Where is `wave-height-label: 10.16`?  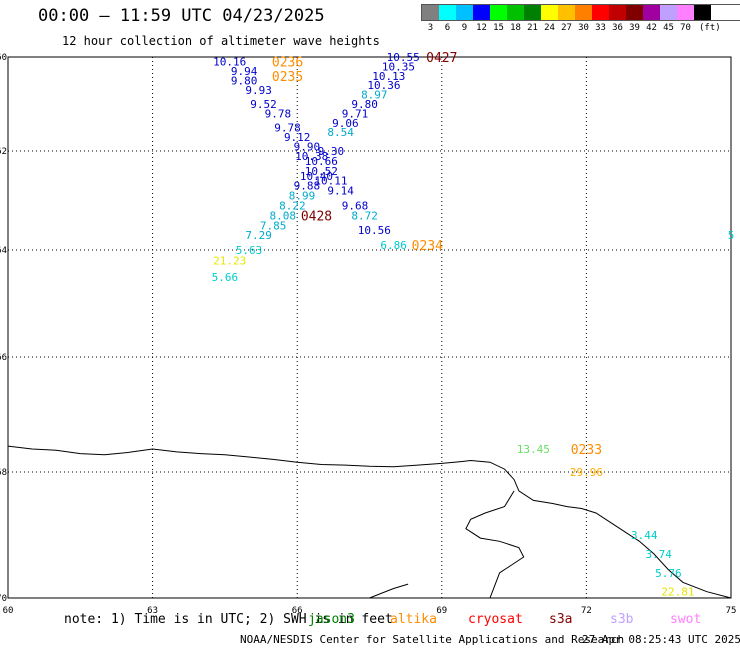 wave-height-label: 10.16 is located at coordinates (229, 62).